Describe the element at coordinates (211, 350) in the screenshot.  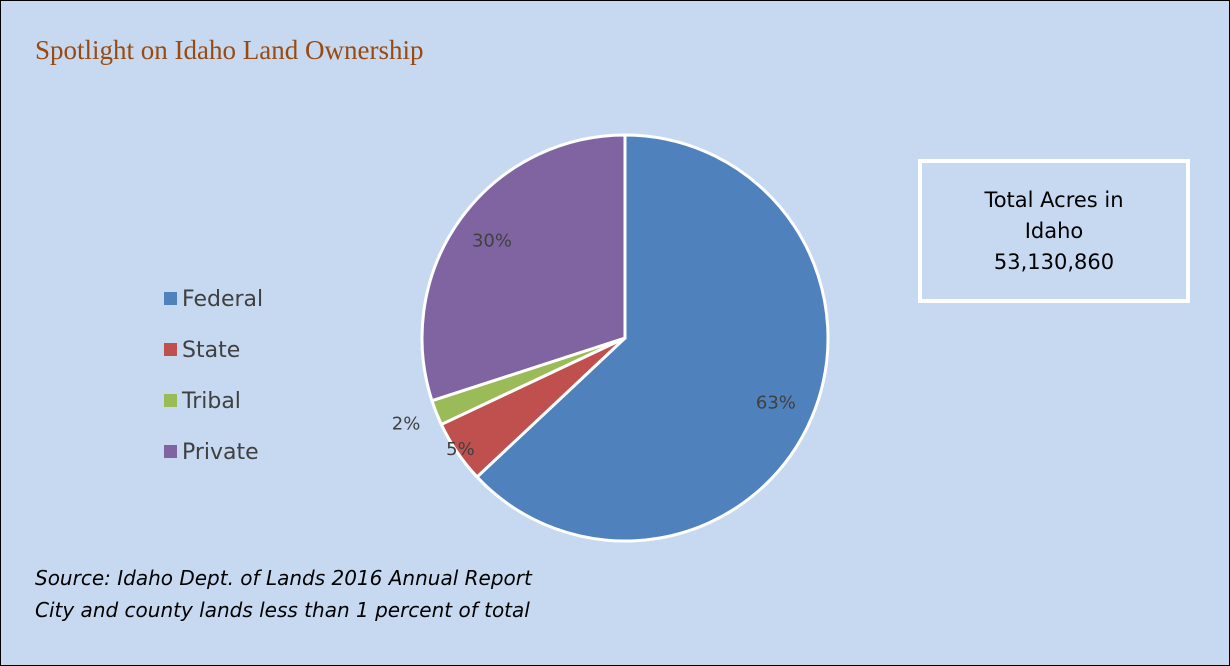
I see `legend-label: State` at that location.